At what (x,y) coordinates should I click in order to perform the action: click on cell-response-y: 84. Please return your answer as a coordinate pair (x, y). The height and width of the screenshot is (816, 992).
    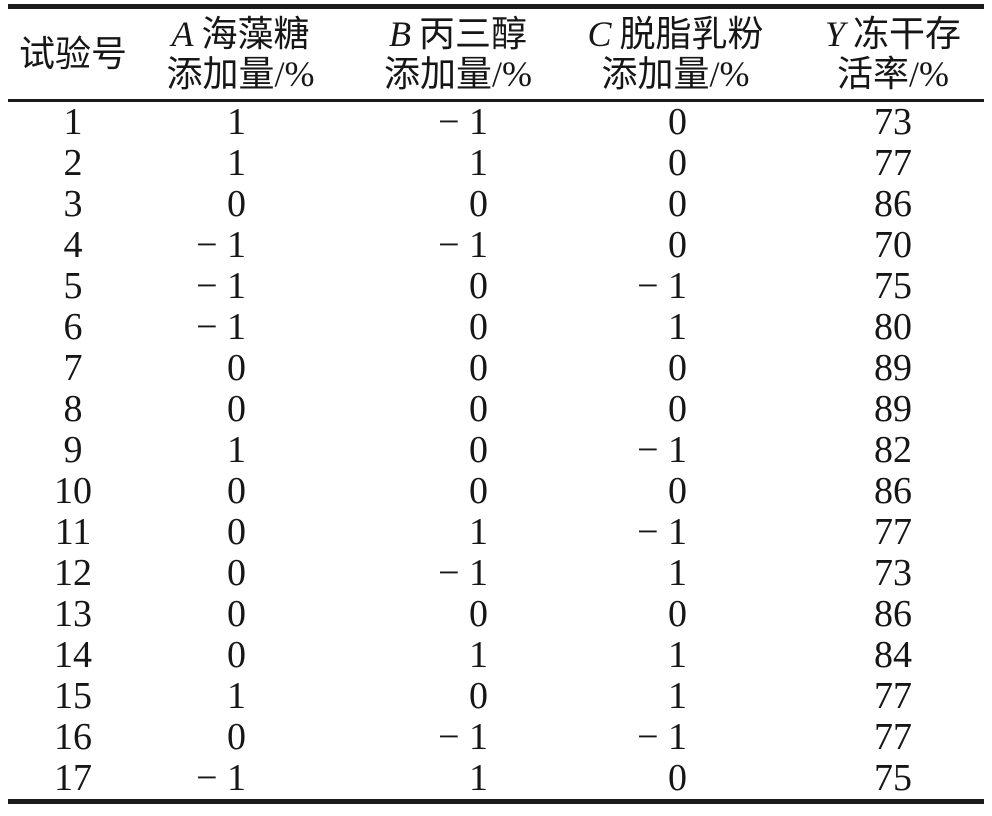
    Looking at the image, I should click on (893, 655).